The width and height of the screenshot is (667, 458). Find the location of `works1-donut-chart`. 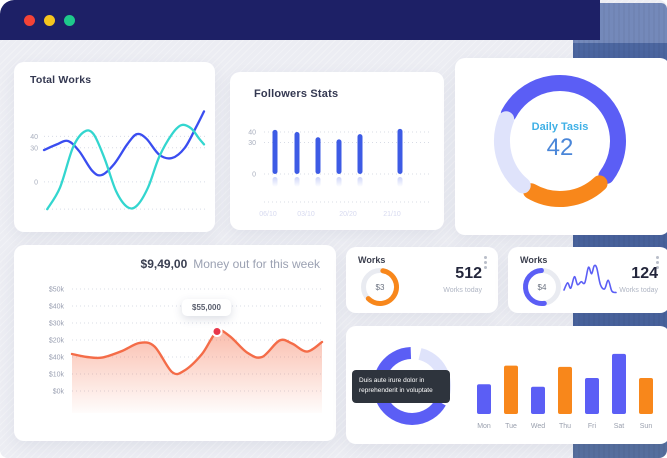

works1-donut-chart is located at coordinates (380, 287).